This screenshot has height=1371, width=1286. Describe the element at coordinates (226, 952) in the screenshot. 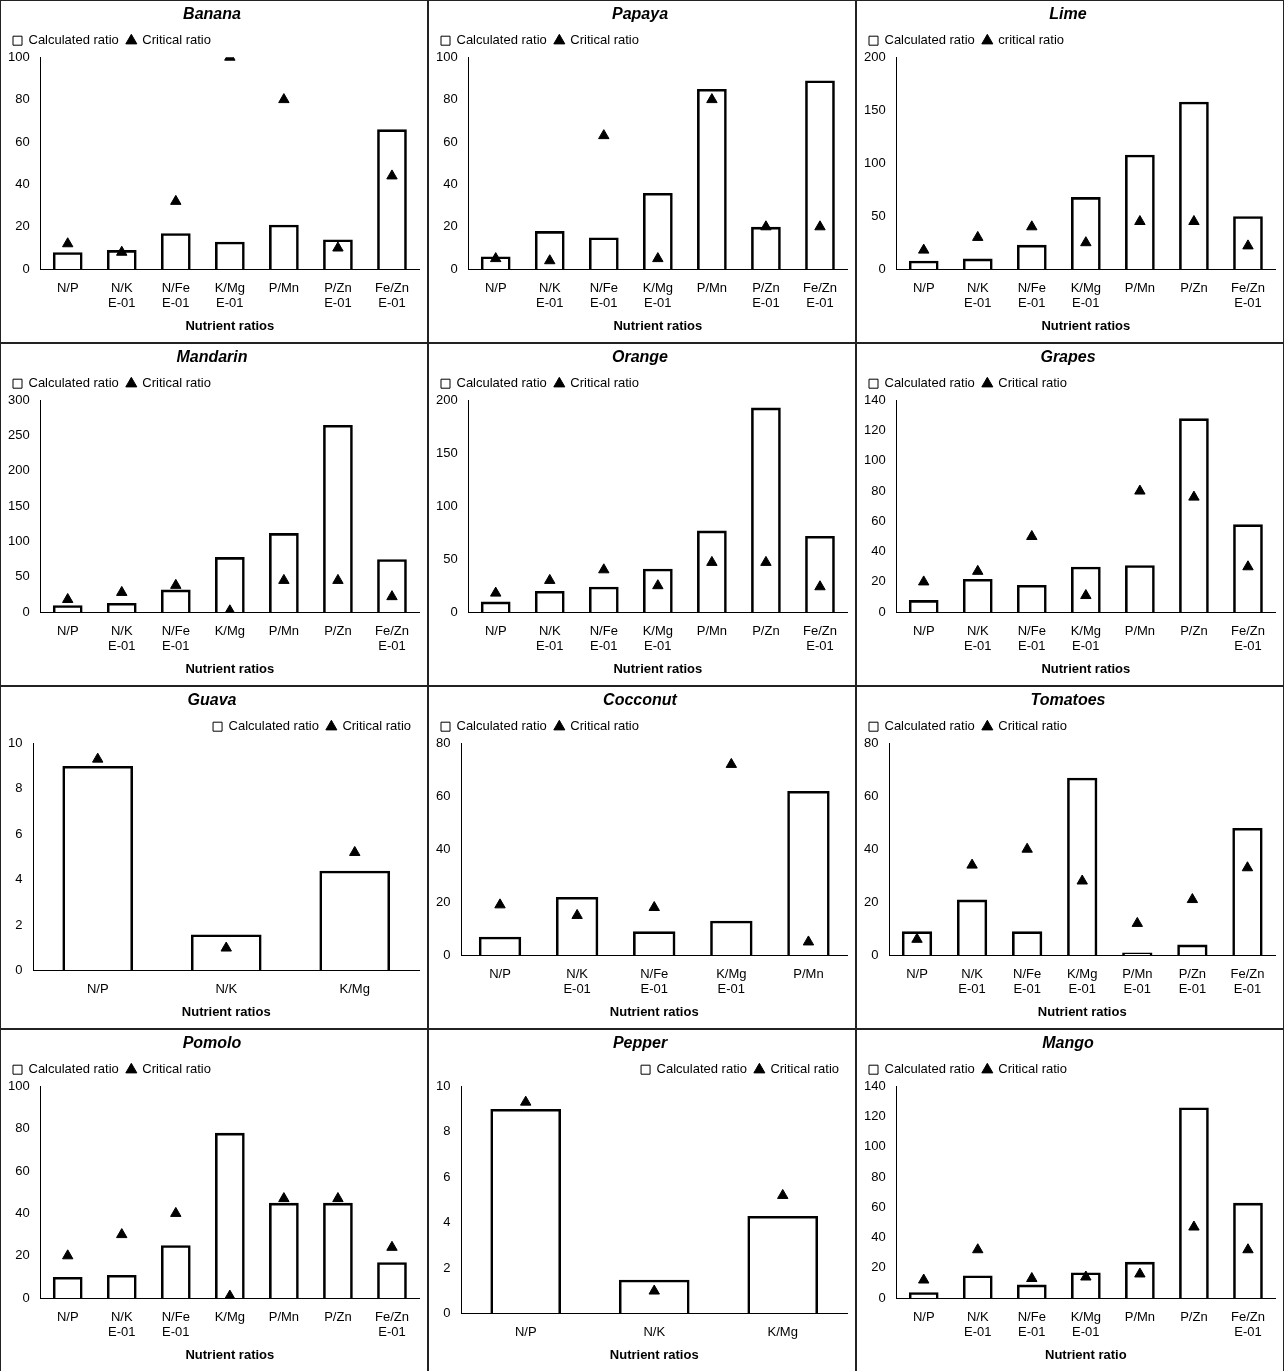

I see `bar` at that location.